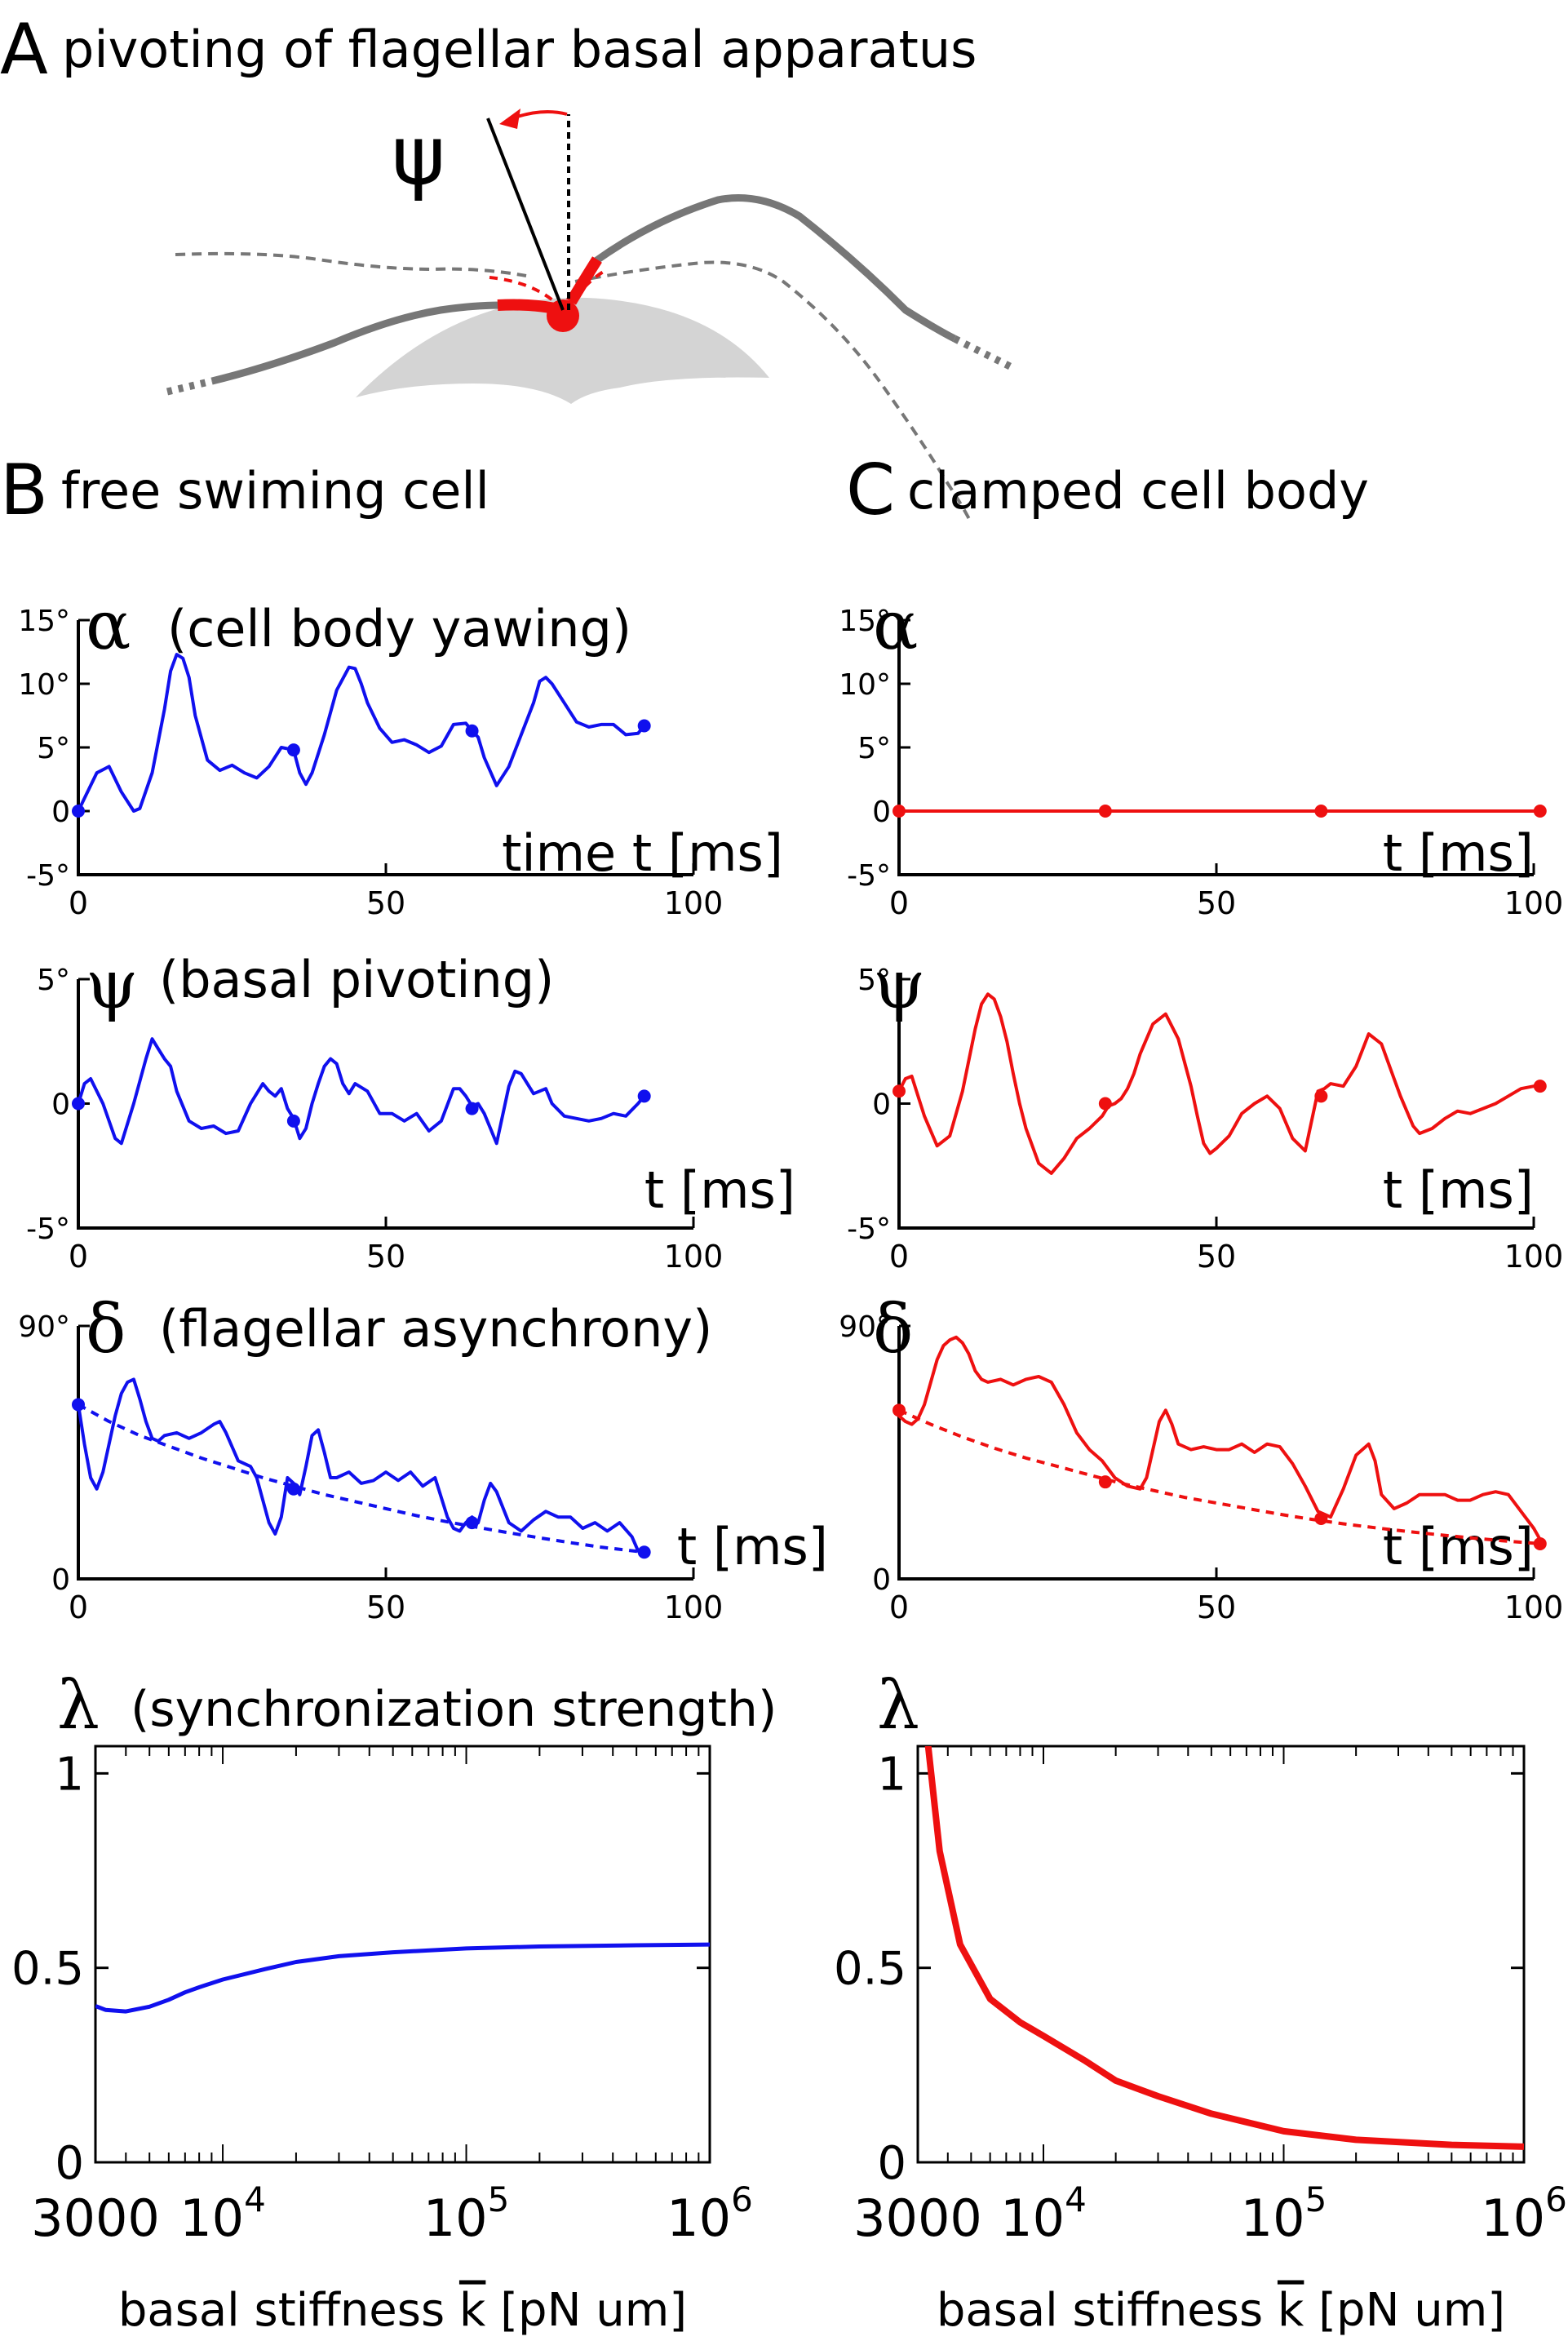 This screenshot has height=2341, width=1568. I want to click on chart-psi-clamped: 0 50 100-5°05°ψt [ms], so click(1205, 1111).